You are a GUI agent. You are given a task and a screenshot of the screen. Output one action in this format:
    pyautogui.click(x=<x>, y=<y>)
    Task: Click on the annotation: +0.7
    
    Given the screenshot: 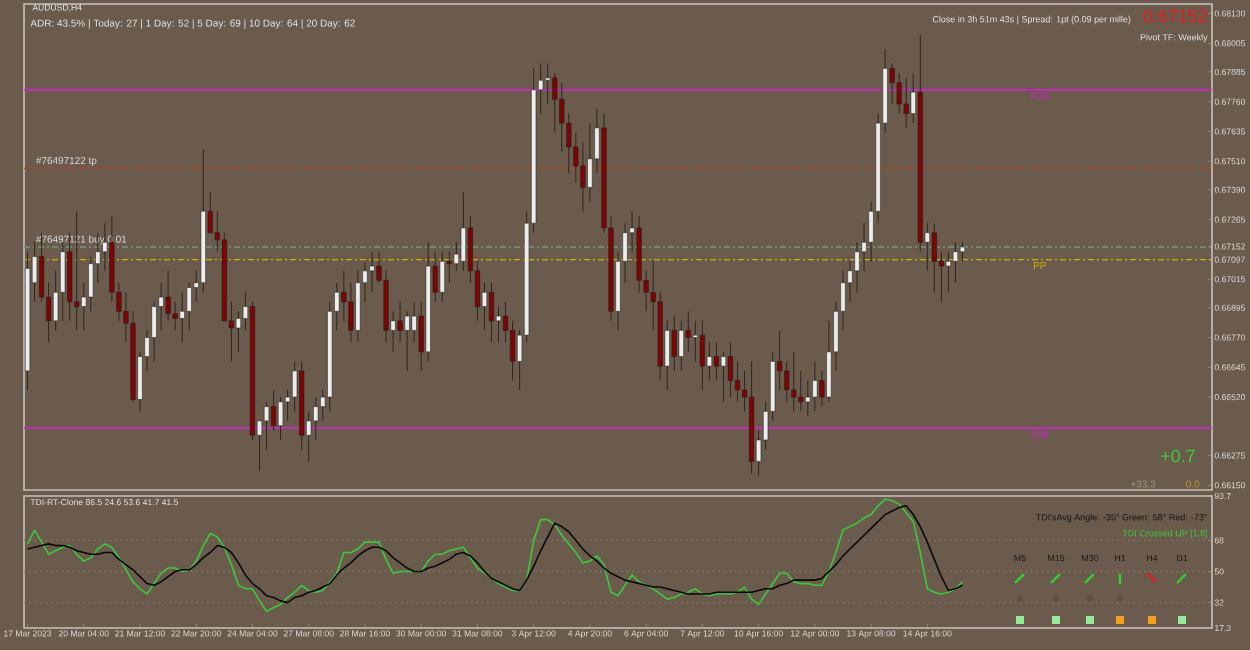 What is the action you would take?
    pyautogui.click(x=1178, y=456)
    